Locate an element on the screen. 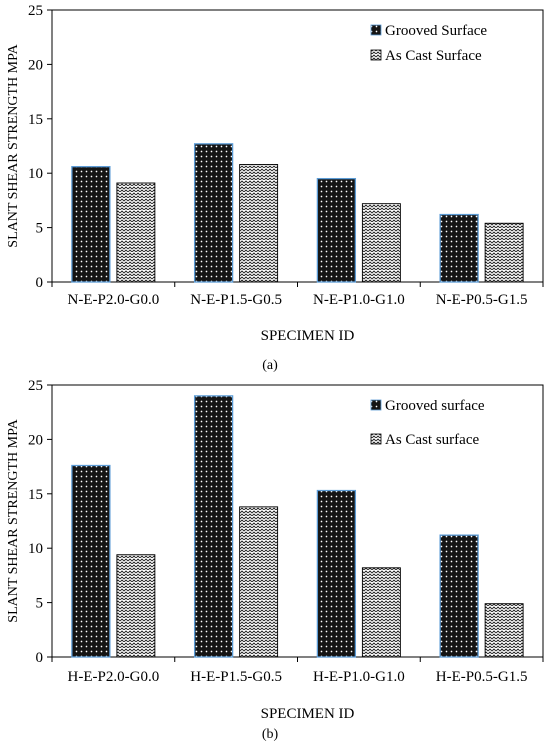 Image resolution: width=550 pixels, height=747 pixels. legend-label: Grooved Surface is located at coordinates (436, 31).